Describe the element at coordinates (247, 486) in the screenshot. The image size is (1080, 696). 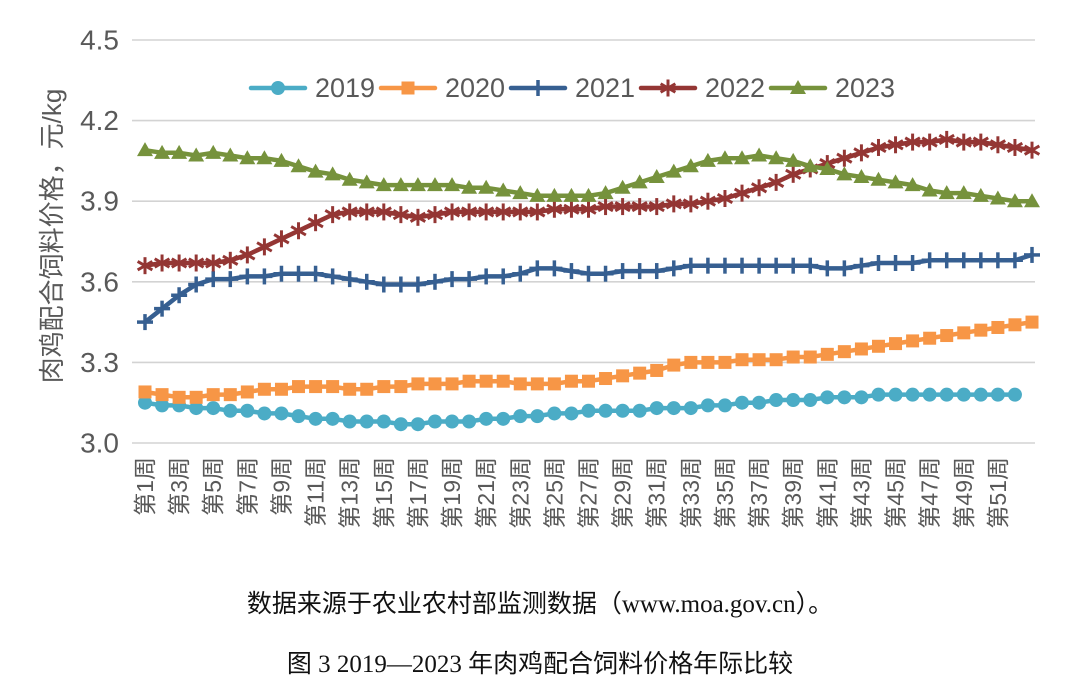
I see `x-tick-label: 第7周` at that location.